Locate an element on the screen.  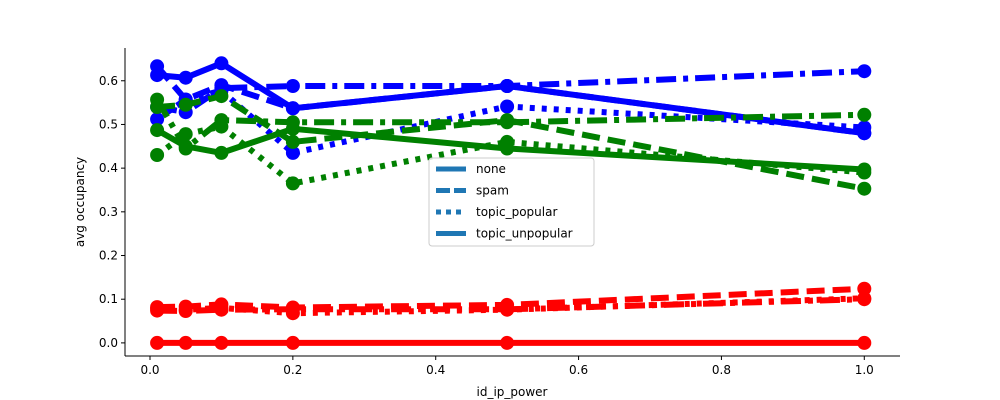
legend: none spam topic_popular topic_unpopular is located at coordinates (511, 202).